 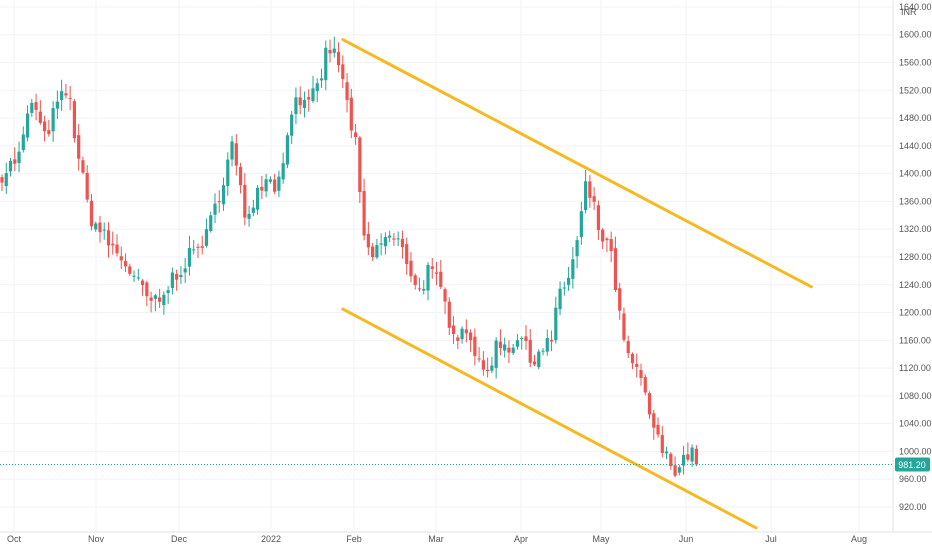 I want to click on time-tick-label: Jul, so click(x=771, y=539).